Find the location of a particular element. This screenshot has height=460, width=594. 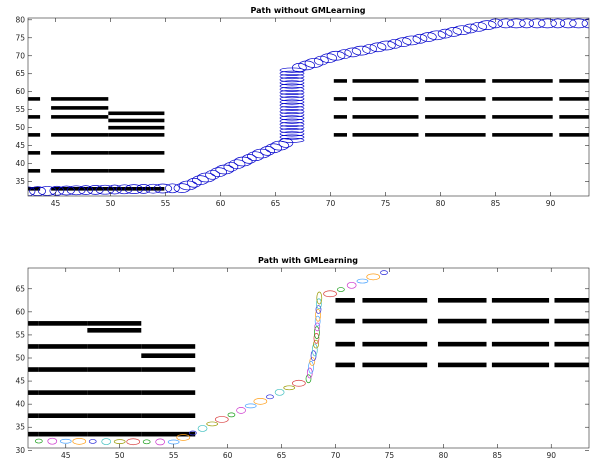

y-tick-label: 40 is located at coordinates (20, 163).